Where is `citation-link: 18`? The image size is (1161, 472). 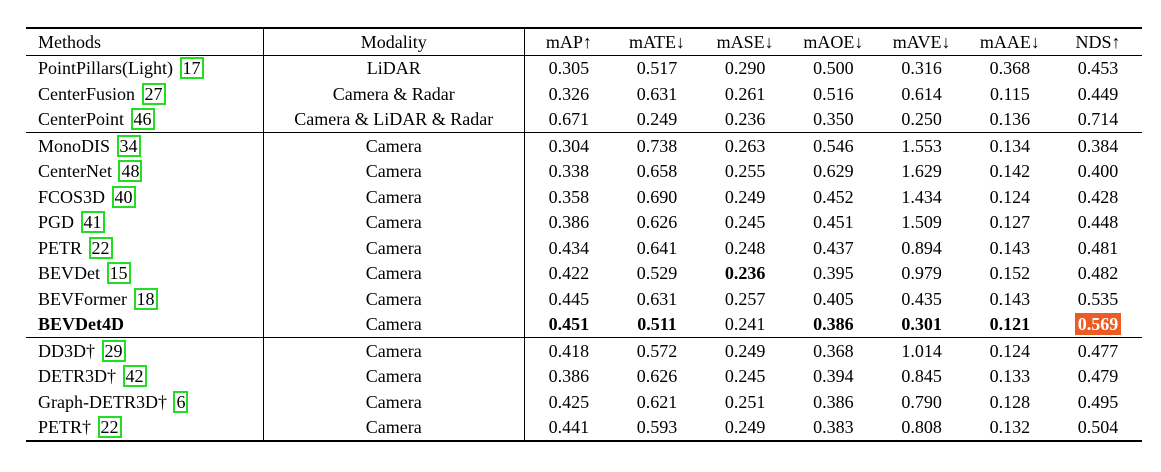
citation-link: 18 is located at coordinates (145, 298).